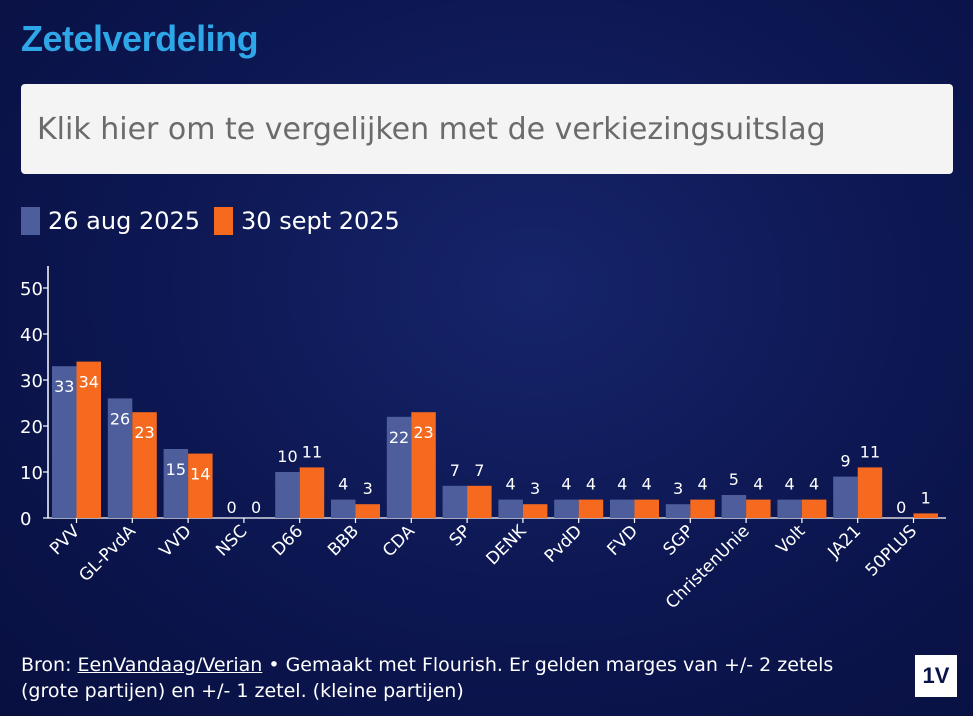 This screenshot has width=973, height=716. Describe the element at coordinates (170, 665) in the screenshot. I see `source-link: EenVandaag/Verian` at that location.